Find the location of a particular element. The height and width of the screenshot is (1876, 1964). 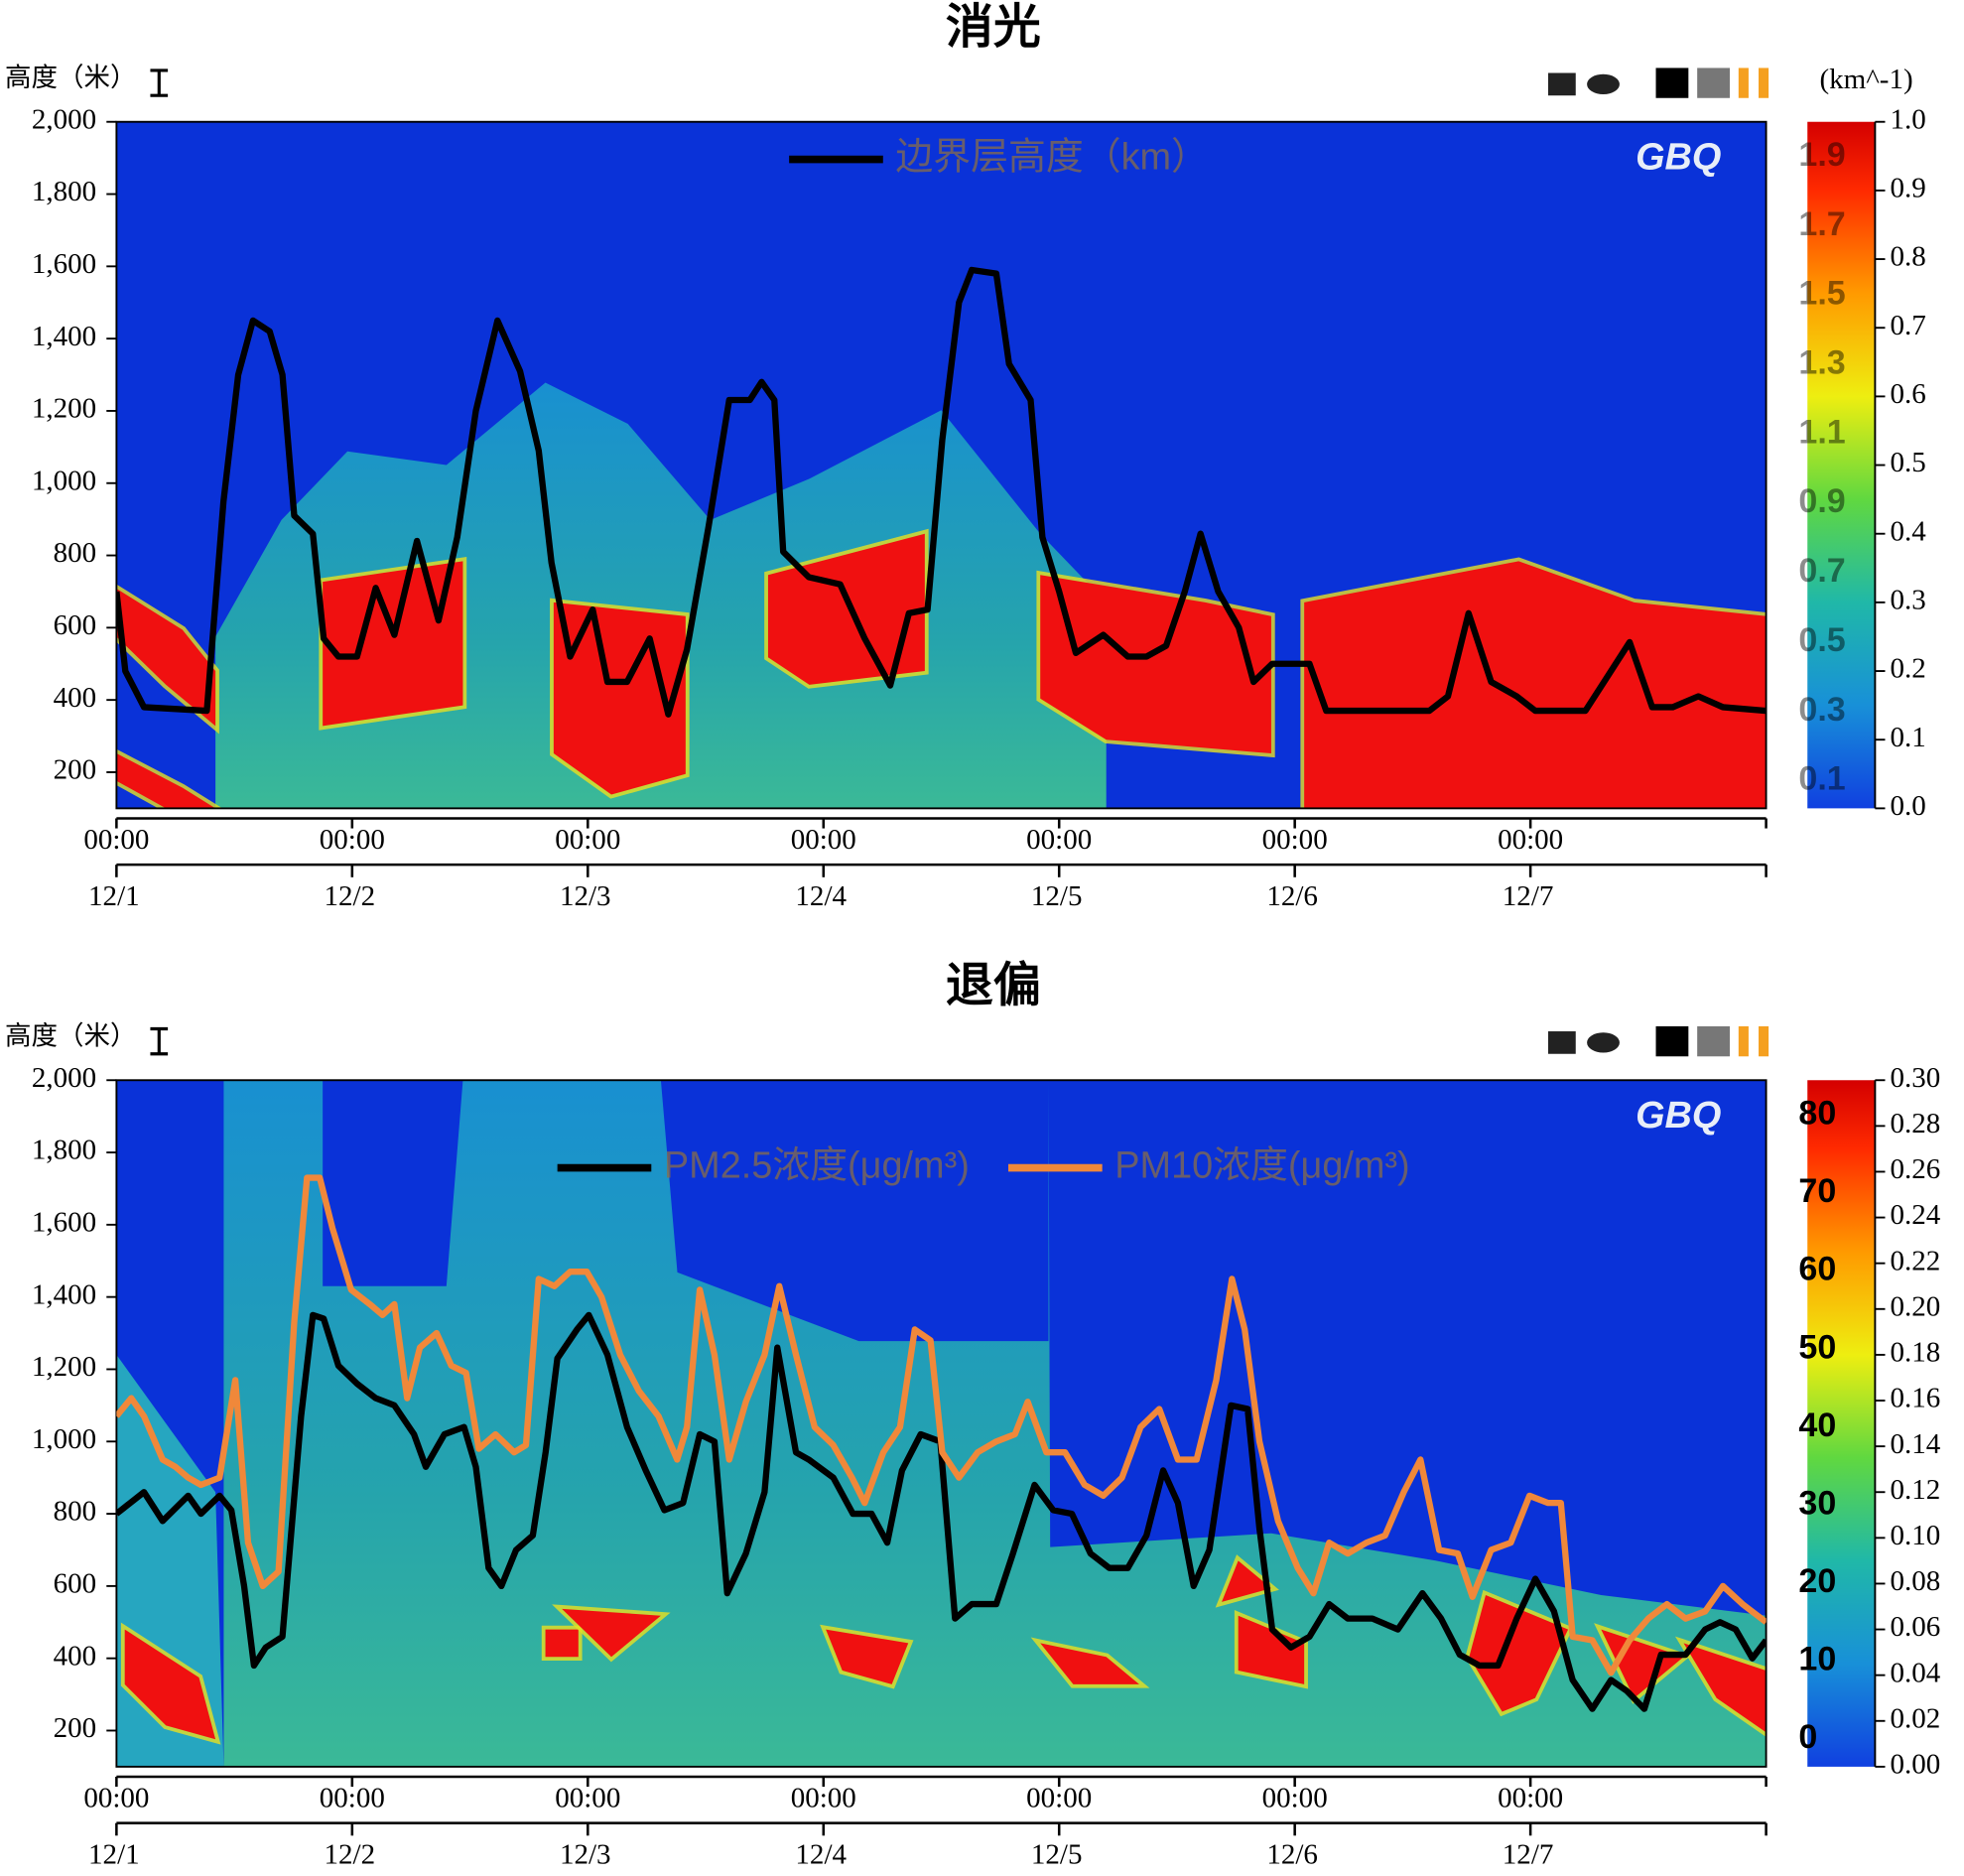

date-tick-label: 12/7 is located at coordinates (1528, 1854).